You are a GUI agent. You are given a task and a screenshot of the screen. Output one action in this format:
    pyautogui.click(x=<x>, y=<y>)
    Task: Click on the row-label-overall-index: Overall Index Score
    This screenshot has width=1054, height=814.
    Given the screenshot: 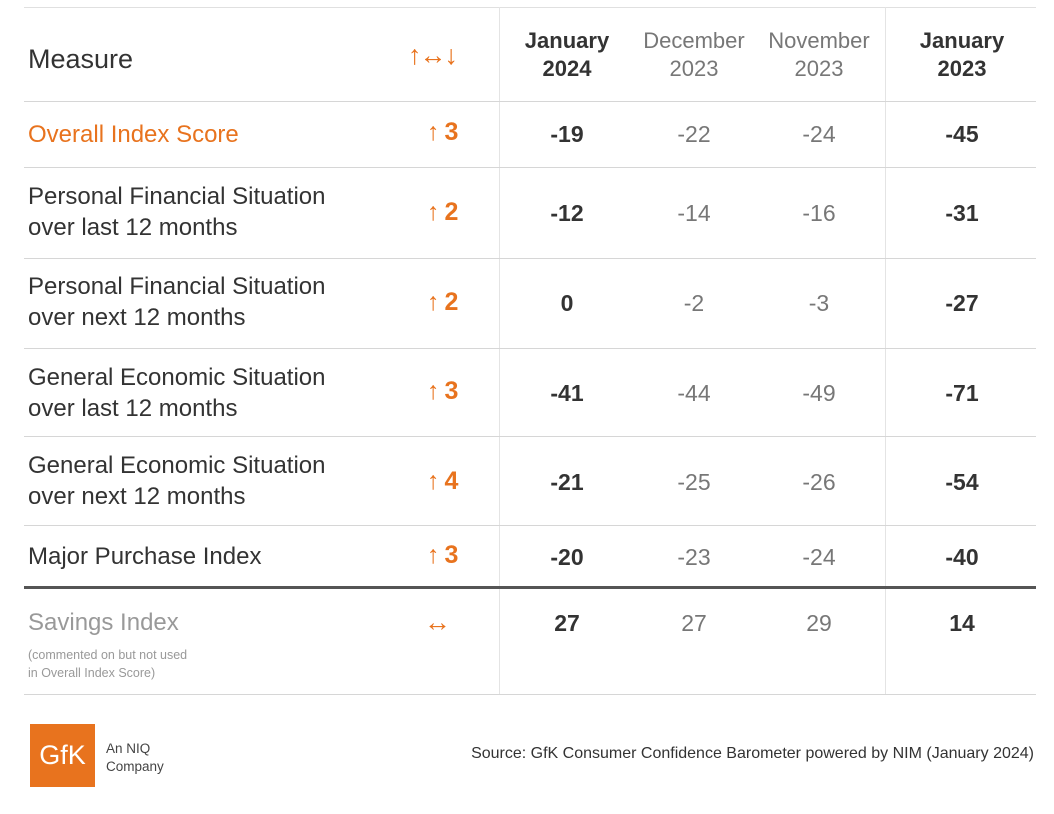 What is the action you would take?
    pyautogui.click(x=133, y=134)
    